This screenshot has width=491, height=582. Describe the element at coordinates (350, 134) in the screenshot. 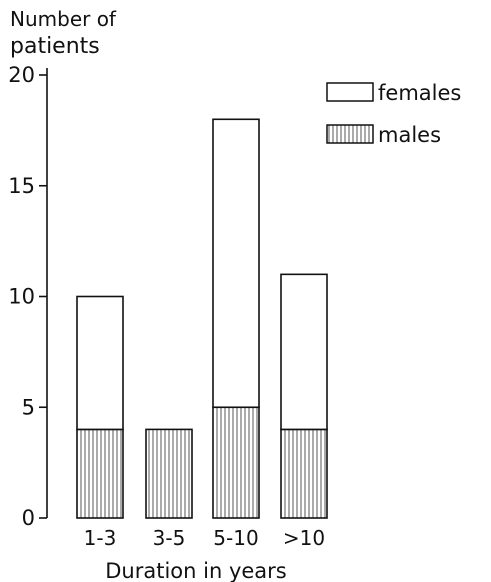

I see `legend-swatch-males` at that location.